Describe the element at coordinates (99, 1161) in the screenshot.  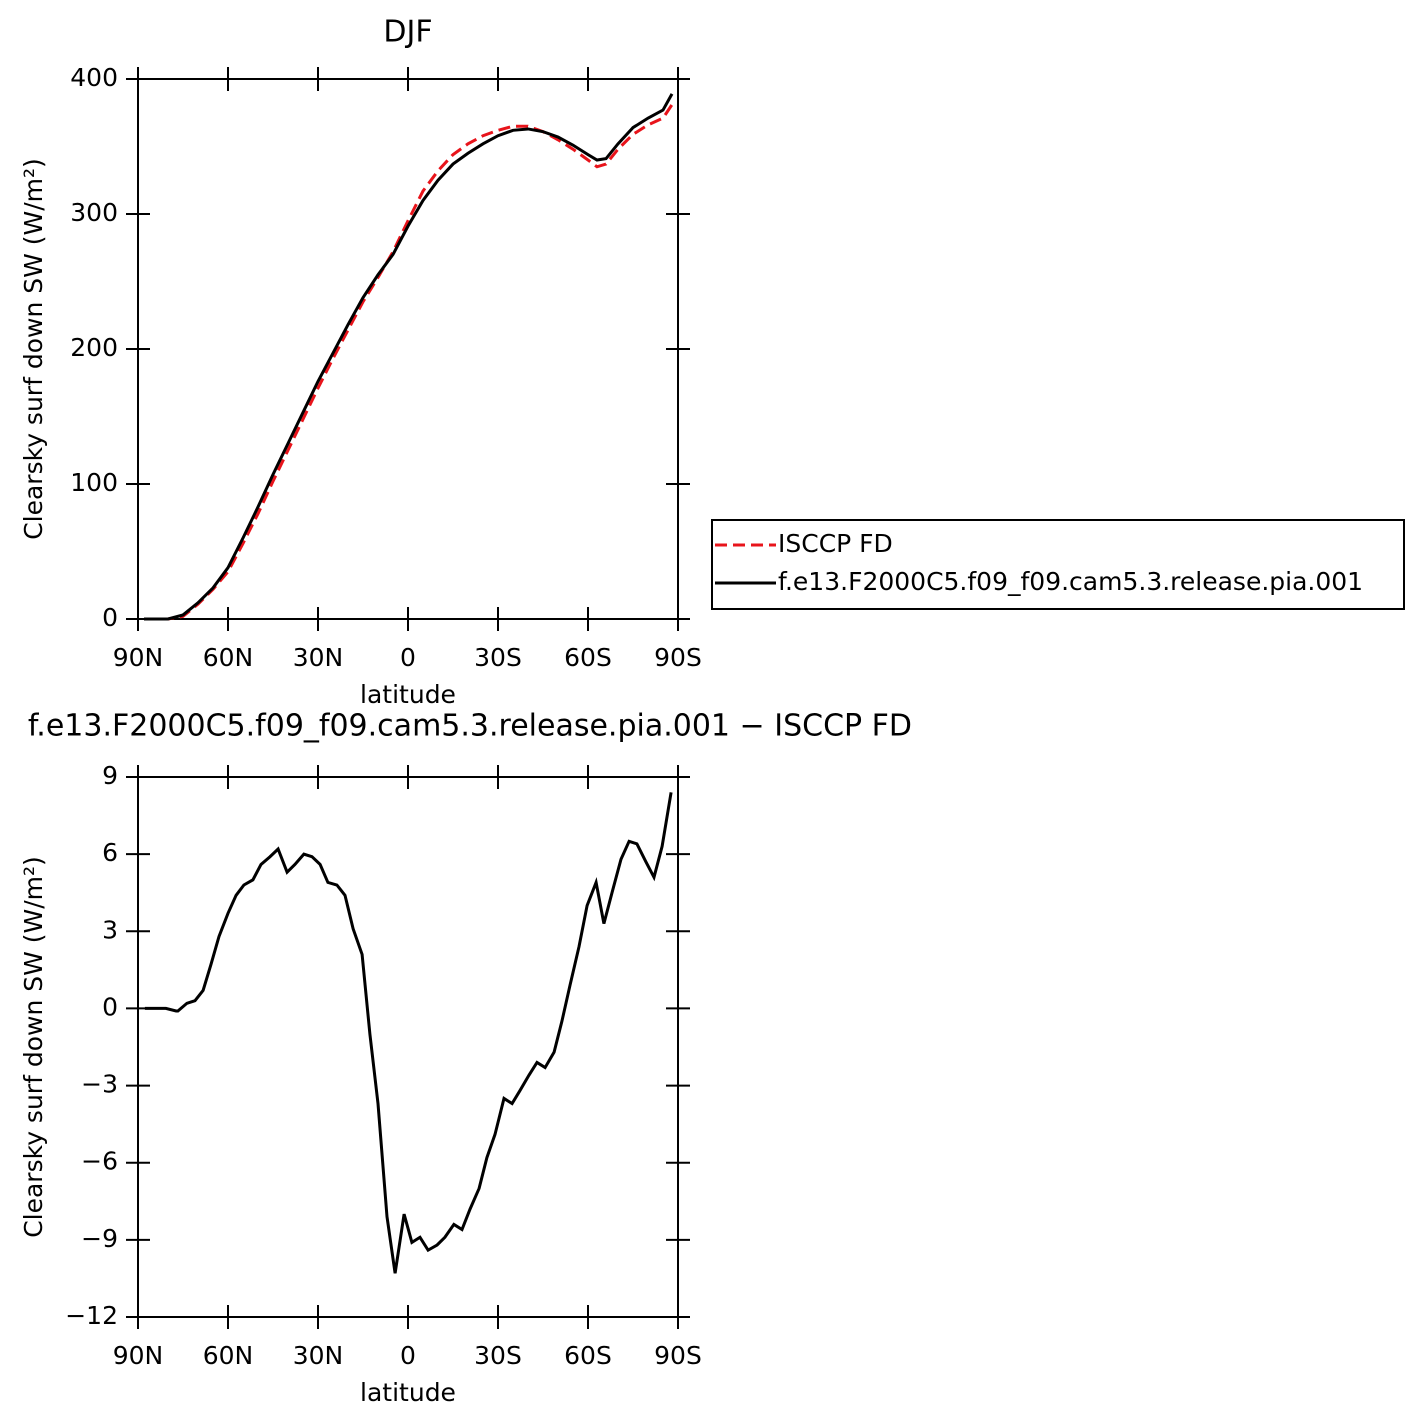
I see `y-tick-label: −6` at that location.